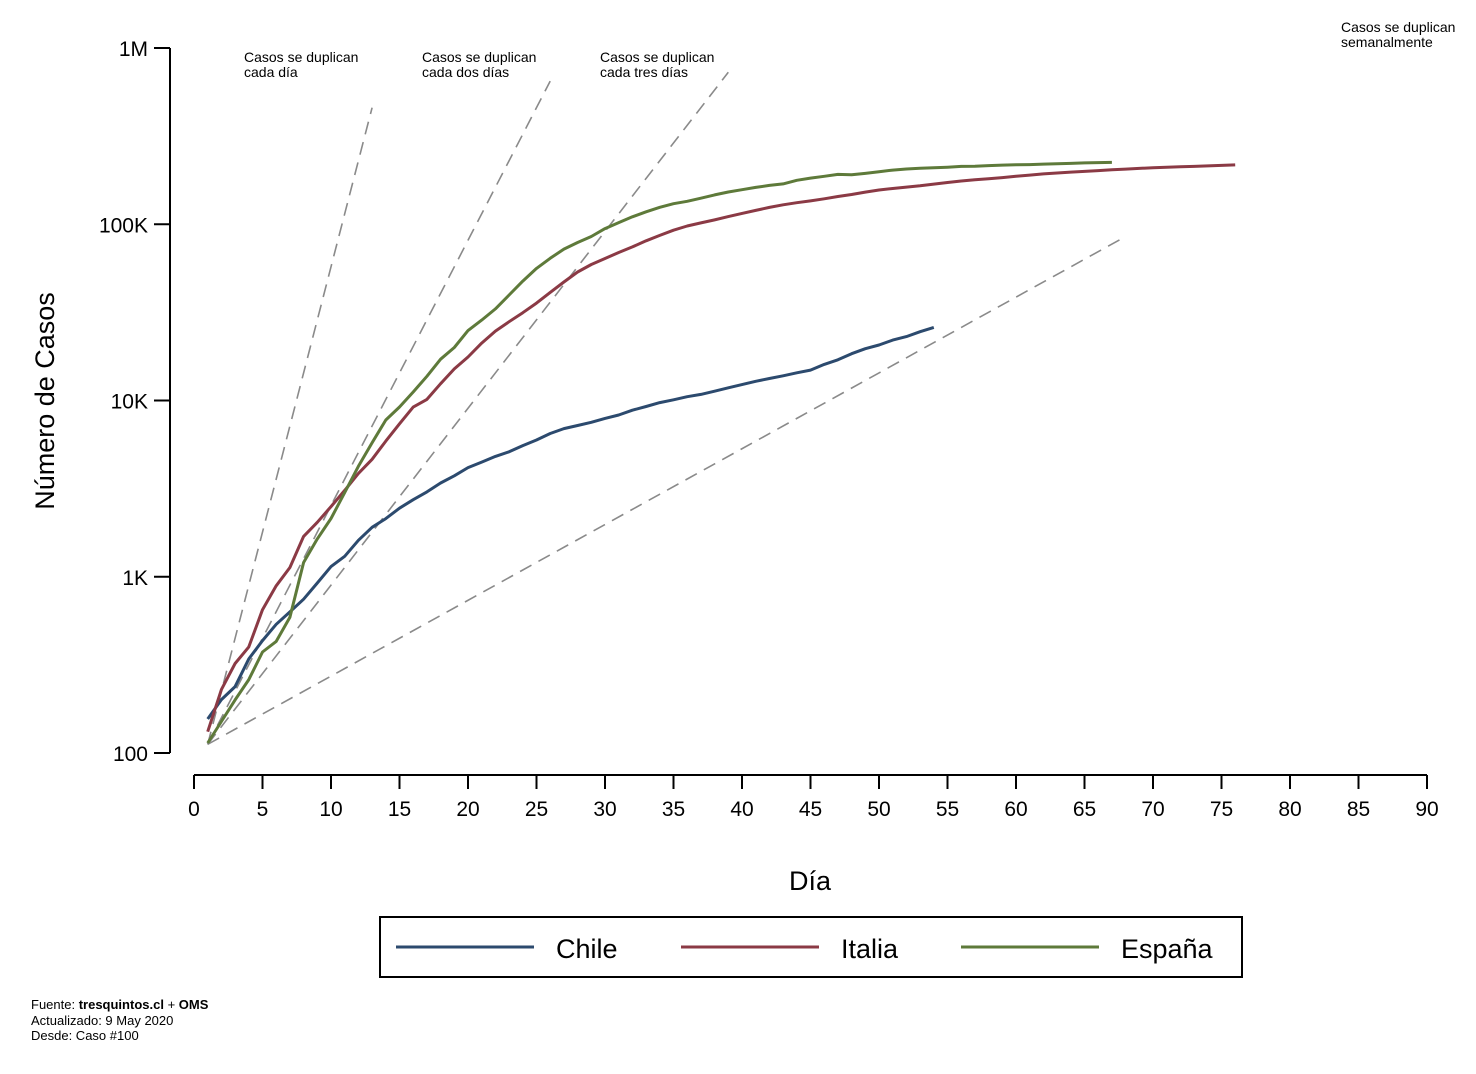 This screenshot has height=1074, width=1476. I want to click on x-tick-label: 80, so click(1289, 809).